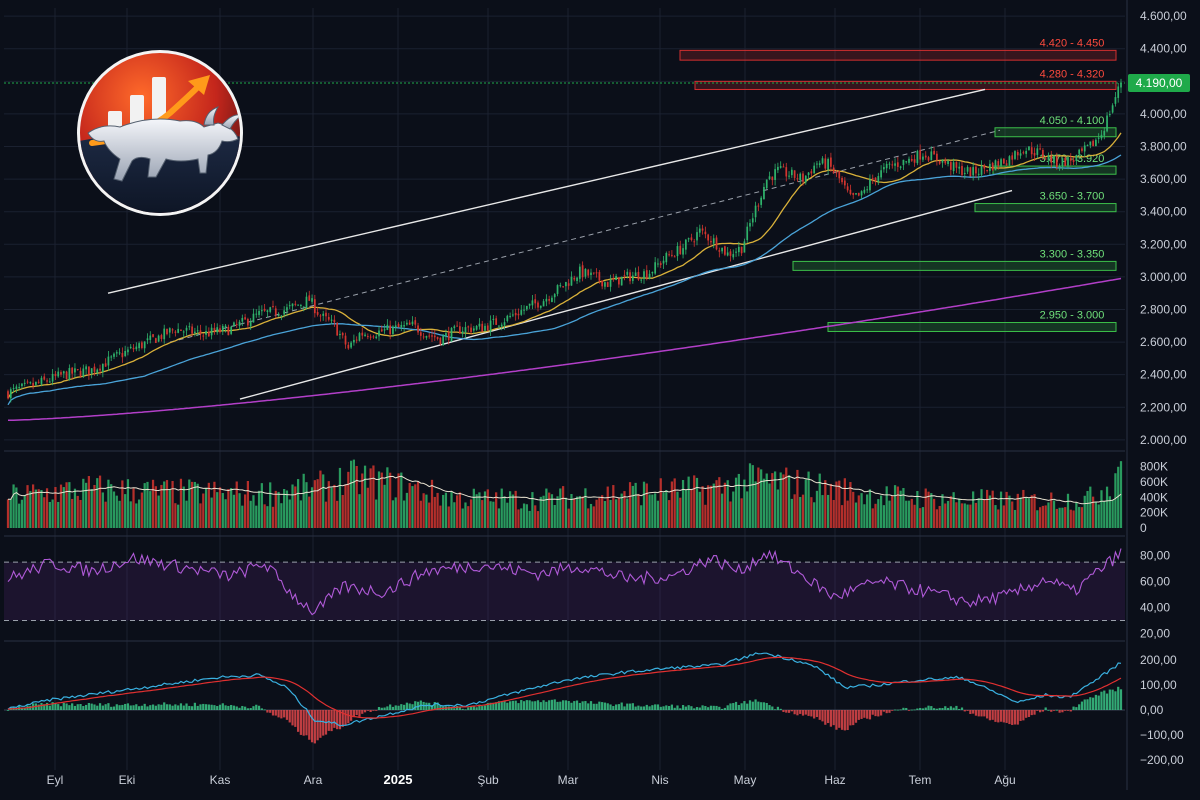  What do you see at coordinates (972, 327) in the screenshot?
I see `support-zone` at bounding box center [972, 327].